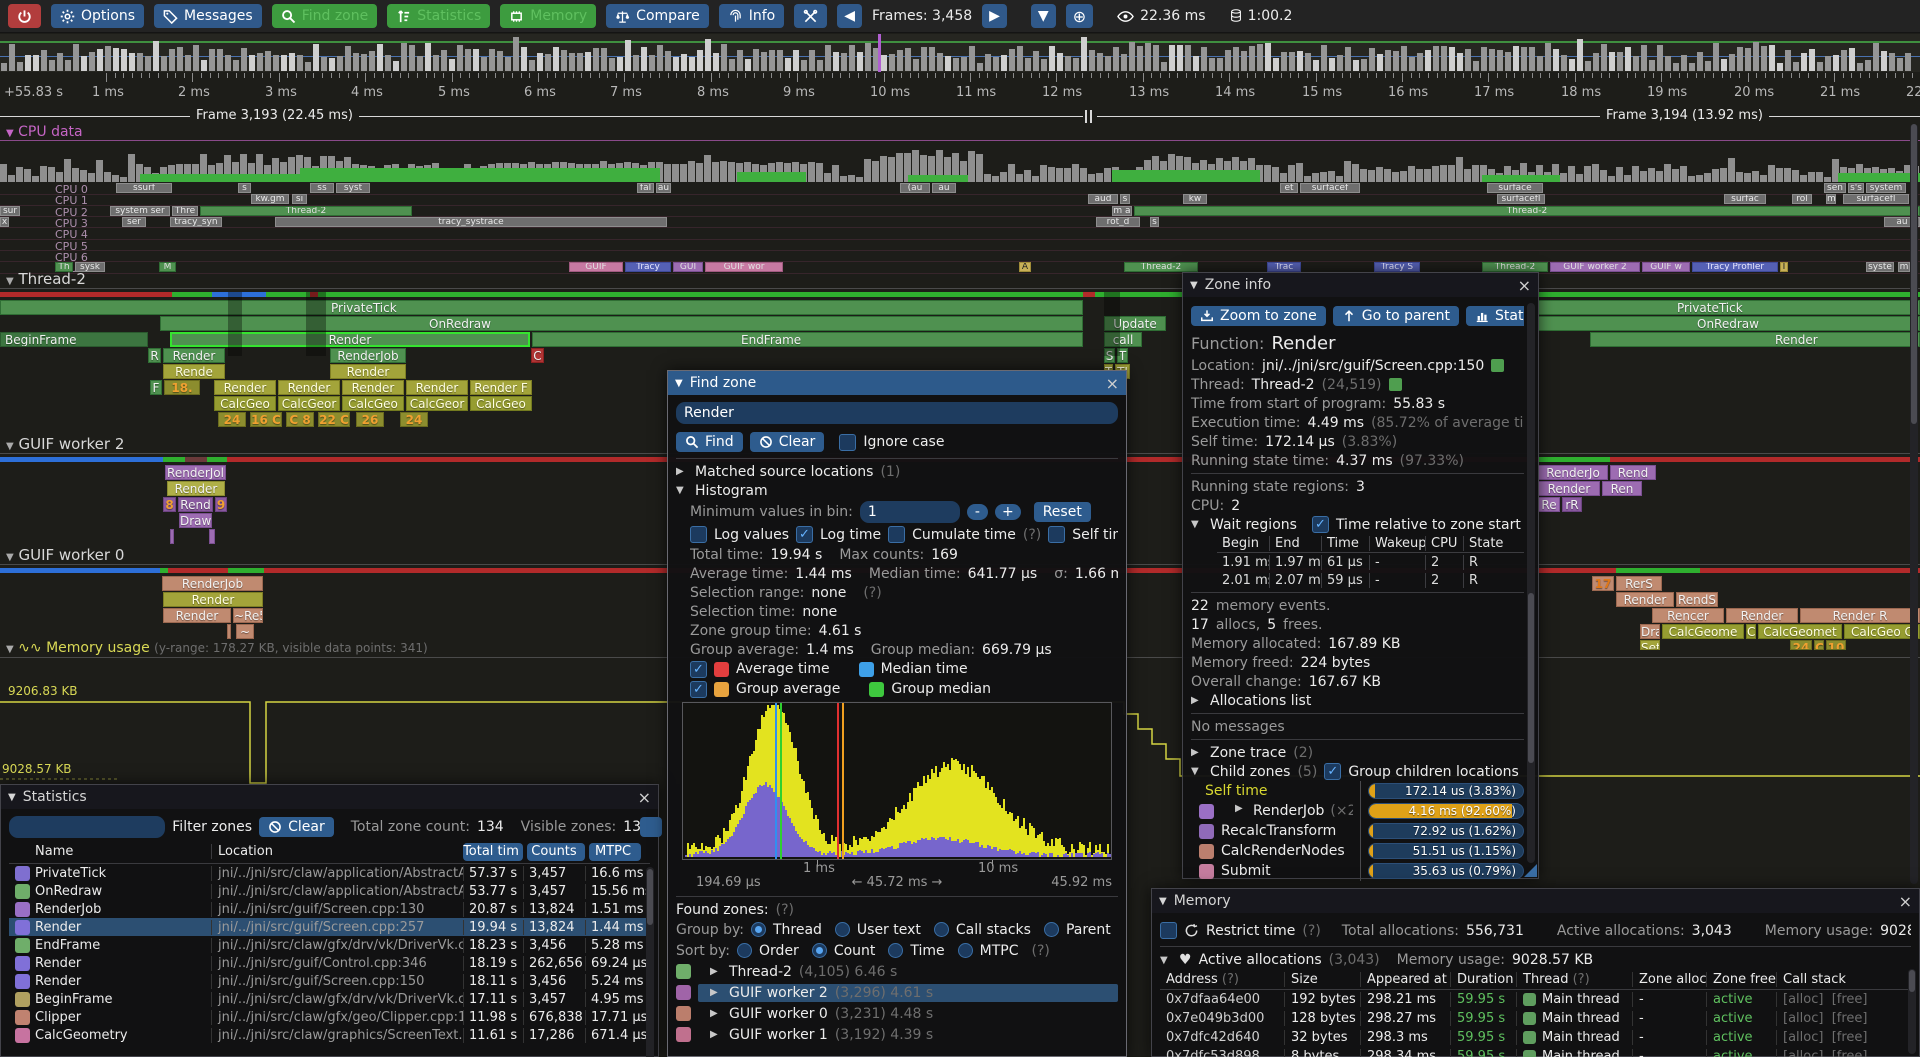 The image size is (1920, 1057). Describe the element at coordinates (144, 188) in the screenshot. I see `cpu-zone-chip: ssurf` at that location.